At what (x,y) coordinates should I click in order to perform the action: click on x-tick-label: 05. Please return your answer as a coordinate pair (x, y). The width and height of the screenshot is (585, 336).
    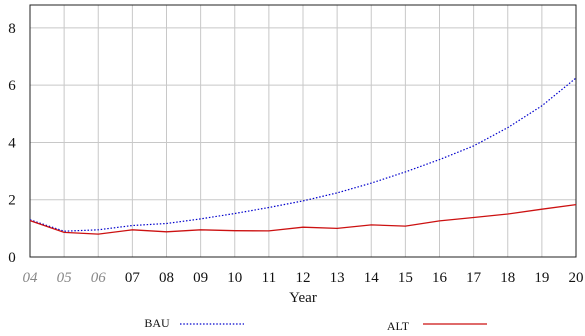
    Looking at the image, I should click on (65, 278).